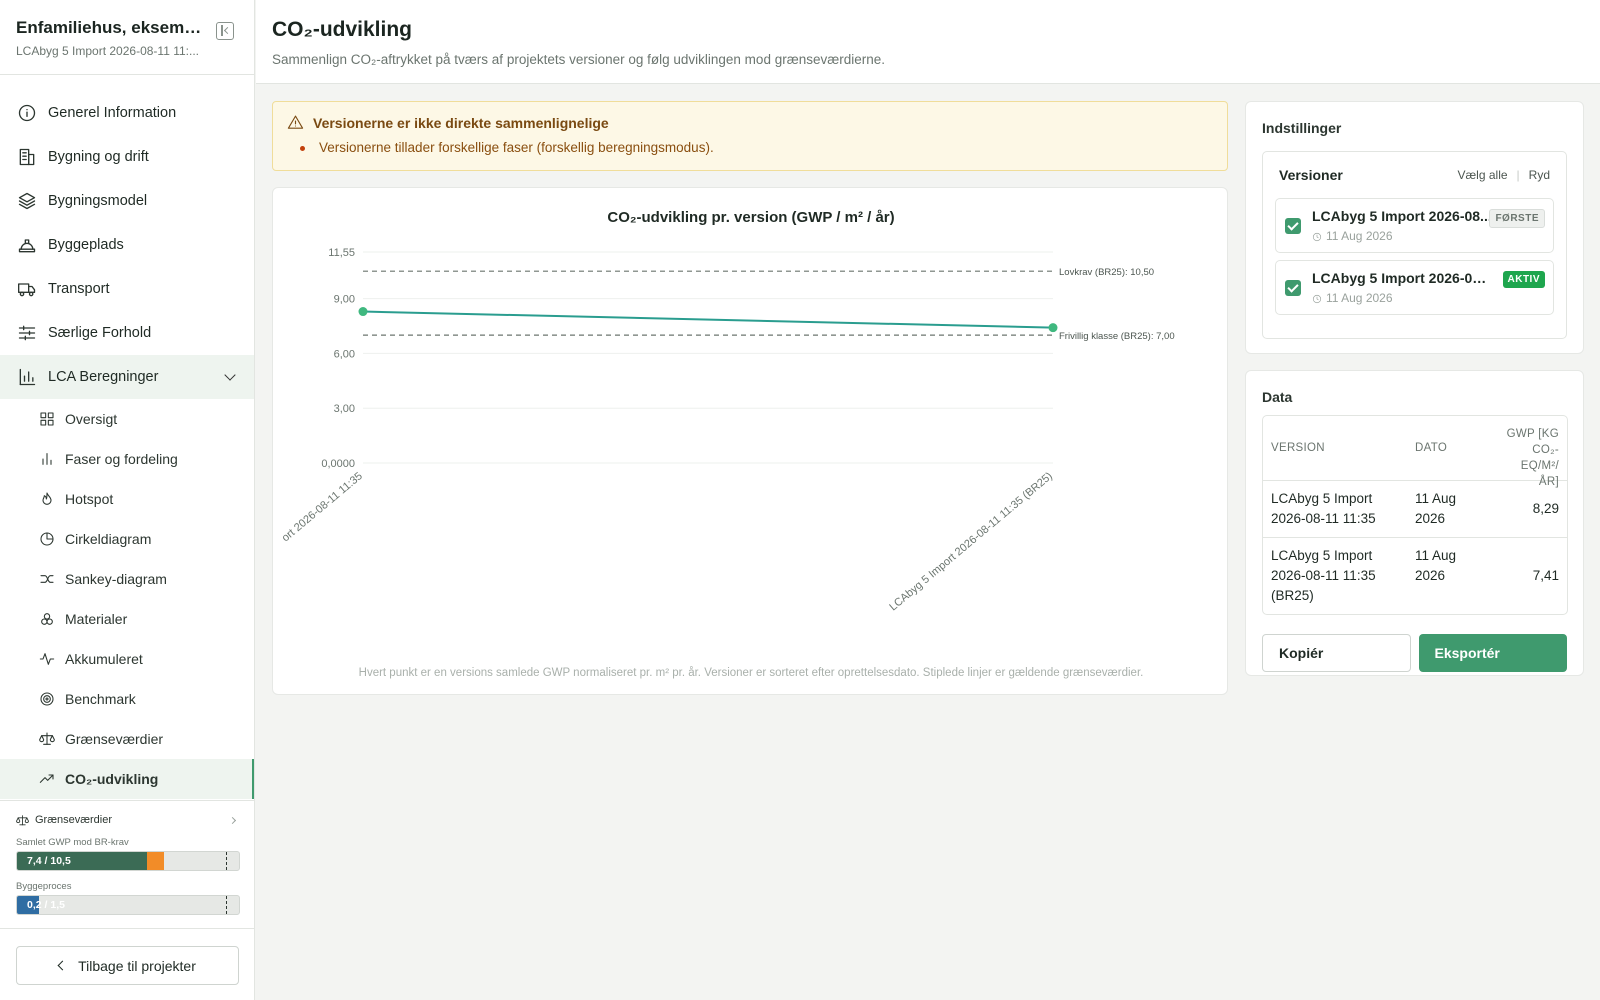 The image size is (1600, 1000). Describe the element at coordinates (344, 354) in the screenshot. I see `y-tick-label: 6,00` at that location.